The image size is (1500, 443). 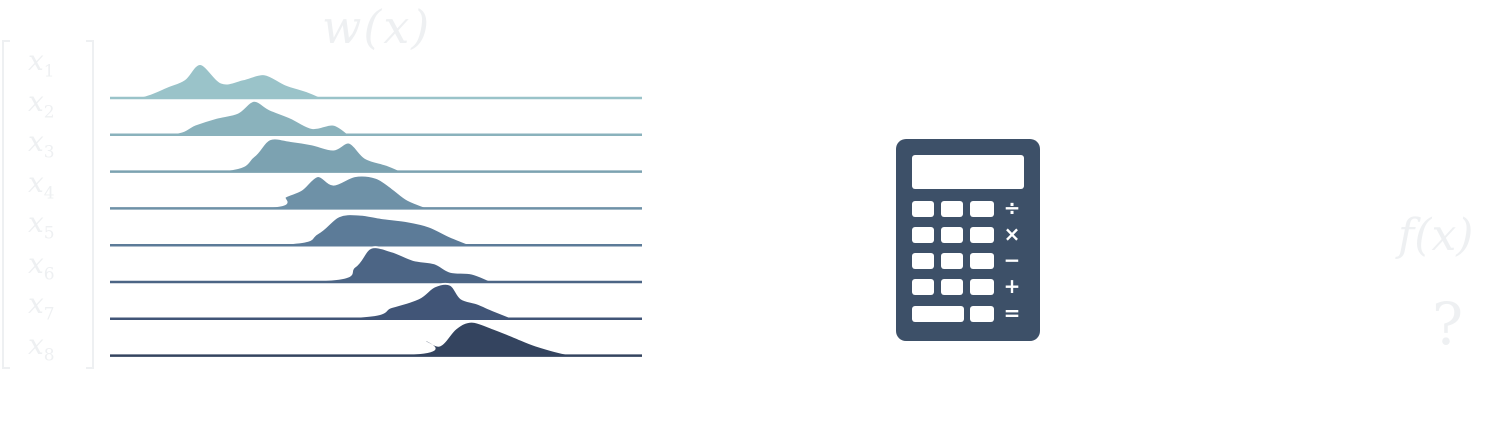 What do you see at coordinates (49, 355) in the screenshot?
I see `input-variable-subscript: 8` at bounding box center [49, 355].